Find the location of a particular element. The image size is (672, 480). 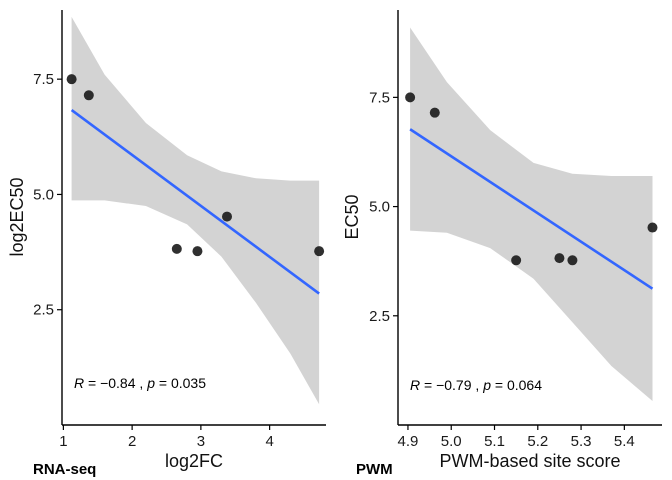

x-tick-label: 5.3 is located at coordinates (581, 441).